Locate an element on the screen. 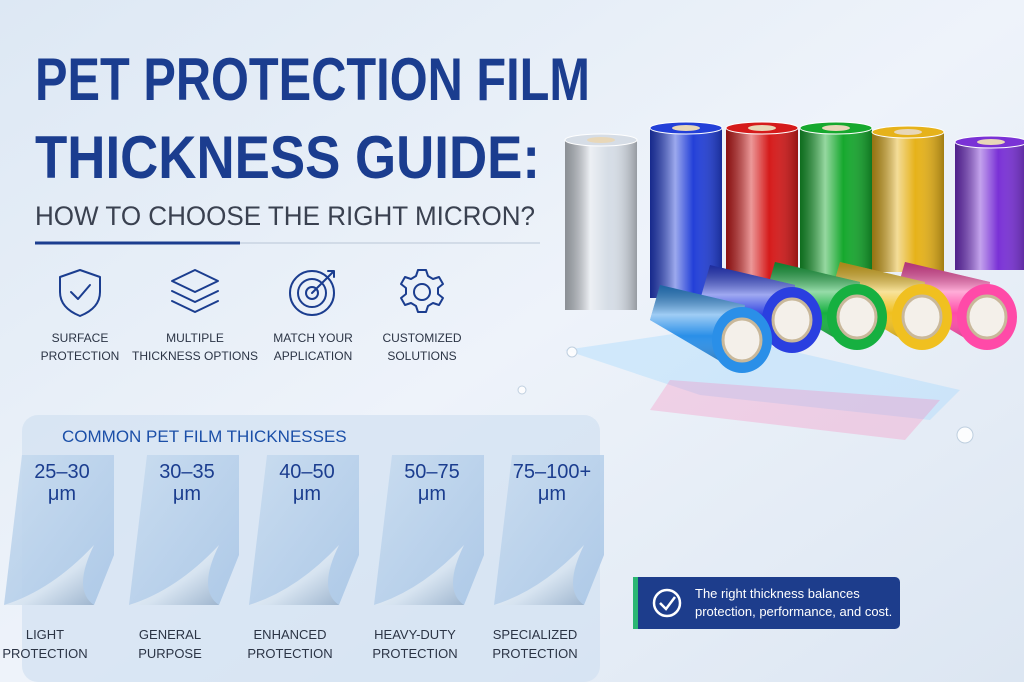  thickness-label: SPECIALIZED is located at coordinates (535, 634).